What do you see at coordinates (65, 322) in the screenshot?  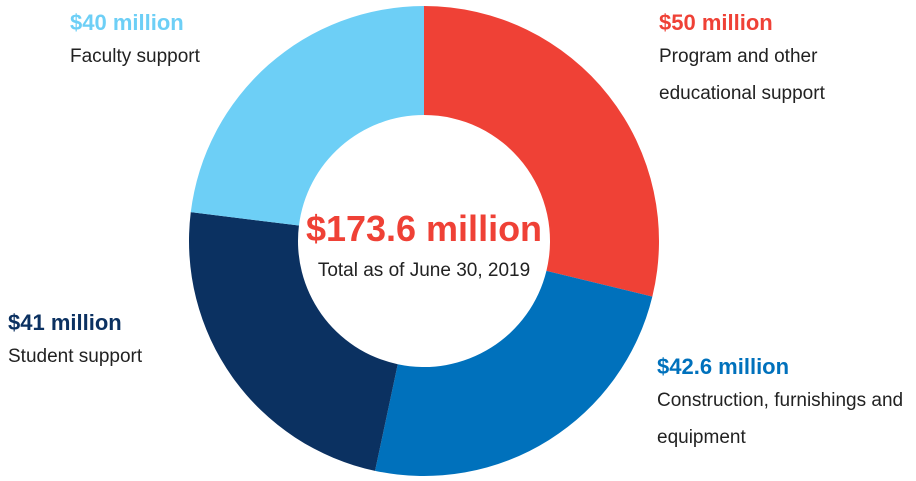 I see `value-label: $41 million` at bounding box center [65, 322].